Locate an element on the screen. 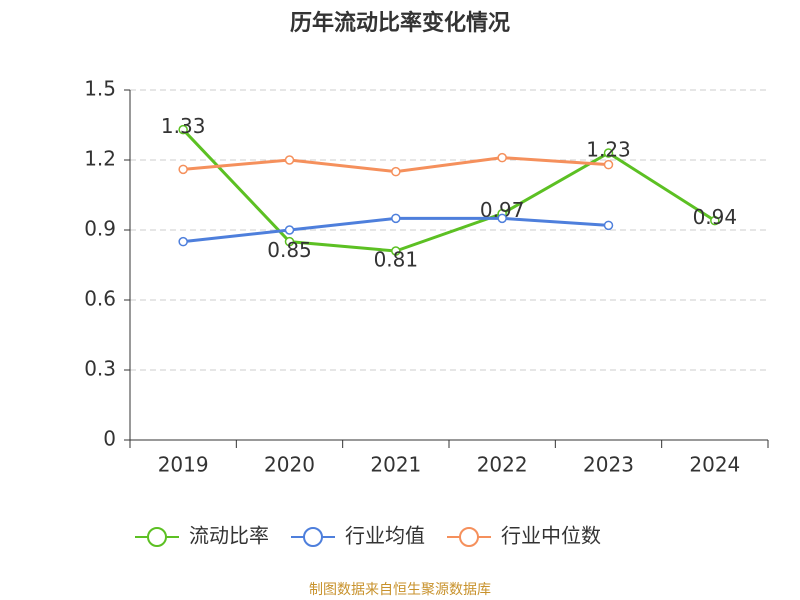 This screenshot has height=600, width=800. data-label: 0.85 is located at coordinates (289, 250).